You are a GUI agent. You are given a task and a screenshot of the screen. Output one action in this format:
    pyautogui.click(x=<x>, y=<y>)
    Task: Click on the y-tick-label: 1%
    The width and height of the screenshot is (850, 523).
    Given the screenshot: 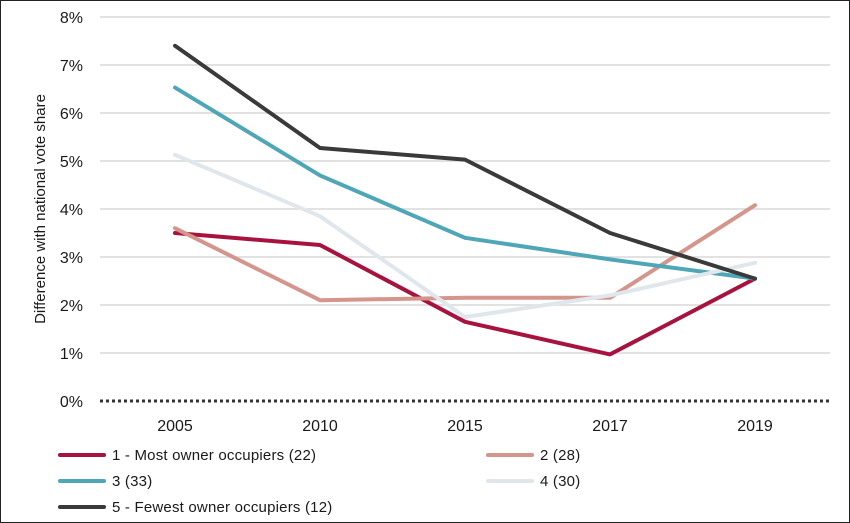 What is the action you would take?
    pyautogui.click(x=71, y=354)
    